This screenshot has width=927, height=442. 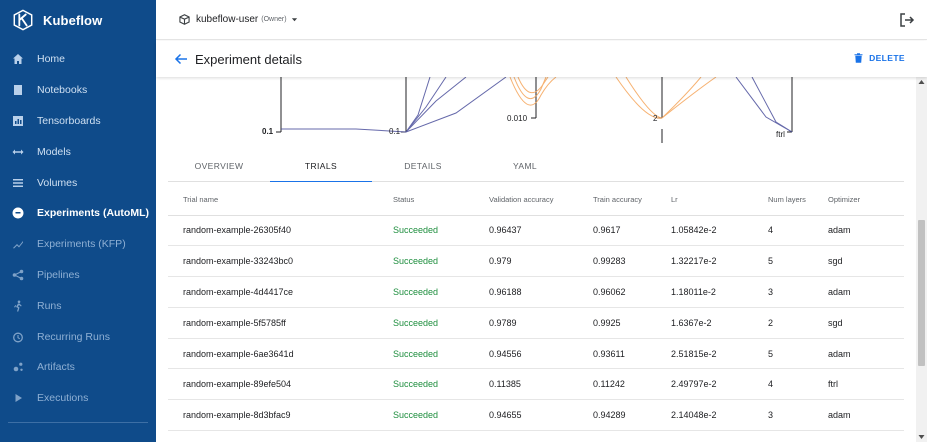 What do you see at coordinates (78, 305) in the screenshot?
I see `sidebar-item-runs: Runs` at bounding box center [78, 305].